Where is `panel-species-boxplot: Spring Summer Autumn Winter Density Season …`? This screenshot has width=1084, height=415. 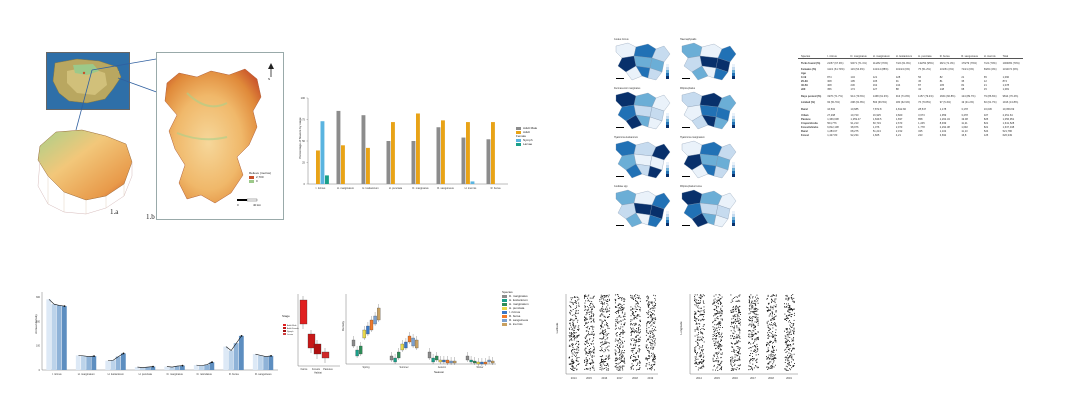 panel-species-boxplot: Spring Summer Autumn Winter Density Season … is located at coordinates (439, 333).